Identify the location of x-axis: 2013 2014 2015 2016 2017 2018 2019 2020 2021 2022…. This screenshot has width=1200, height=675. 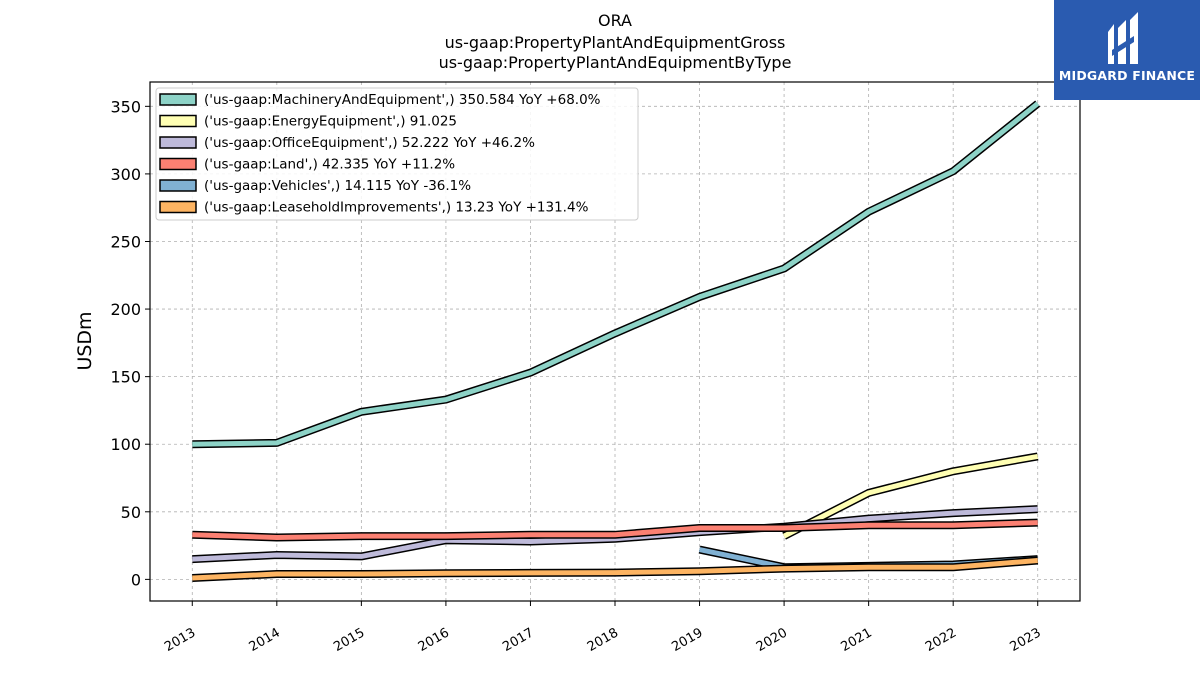
(603, 628).